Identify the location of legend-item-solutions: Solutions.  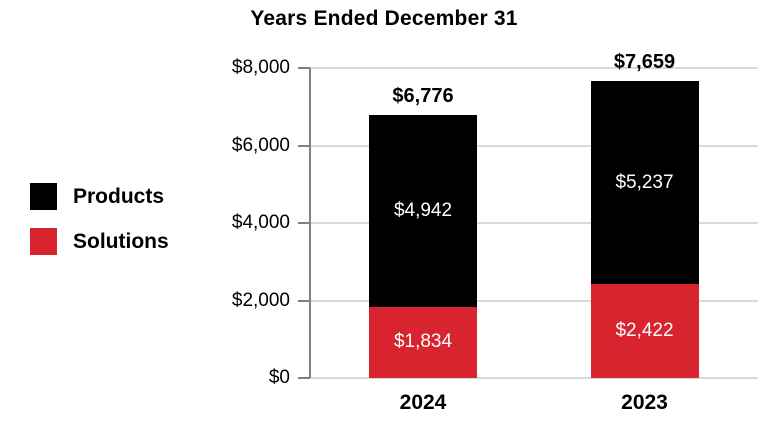
(99, 241).